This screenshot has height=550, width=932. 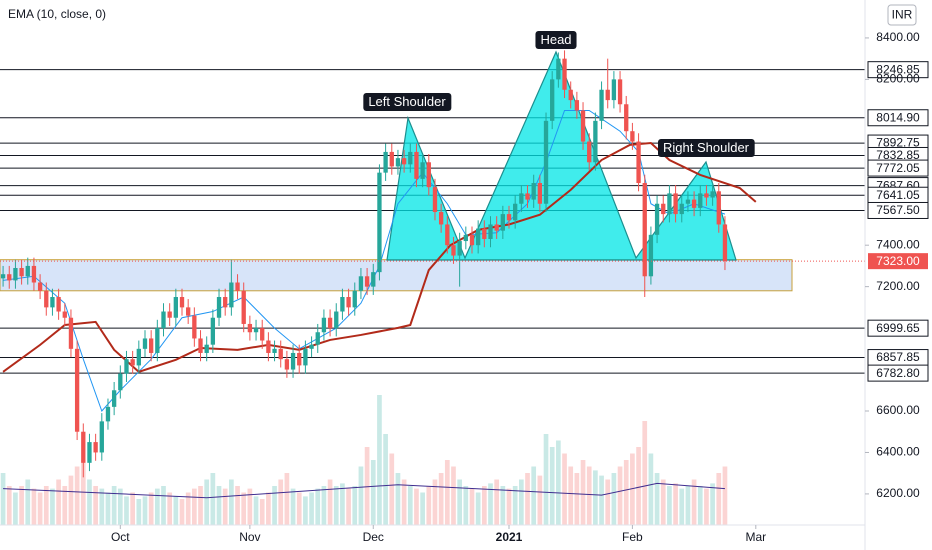 I want to click on volume-average, so click(x=364, y=490).